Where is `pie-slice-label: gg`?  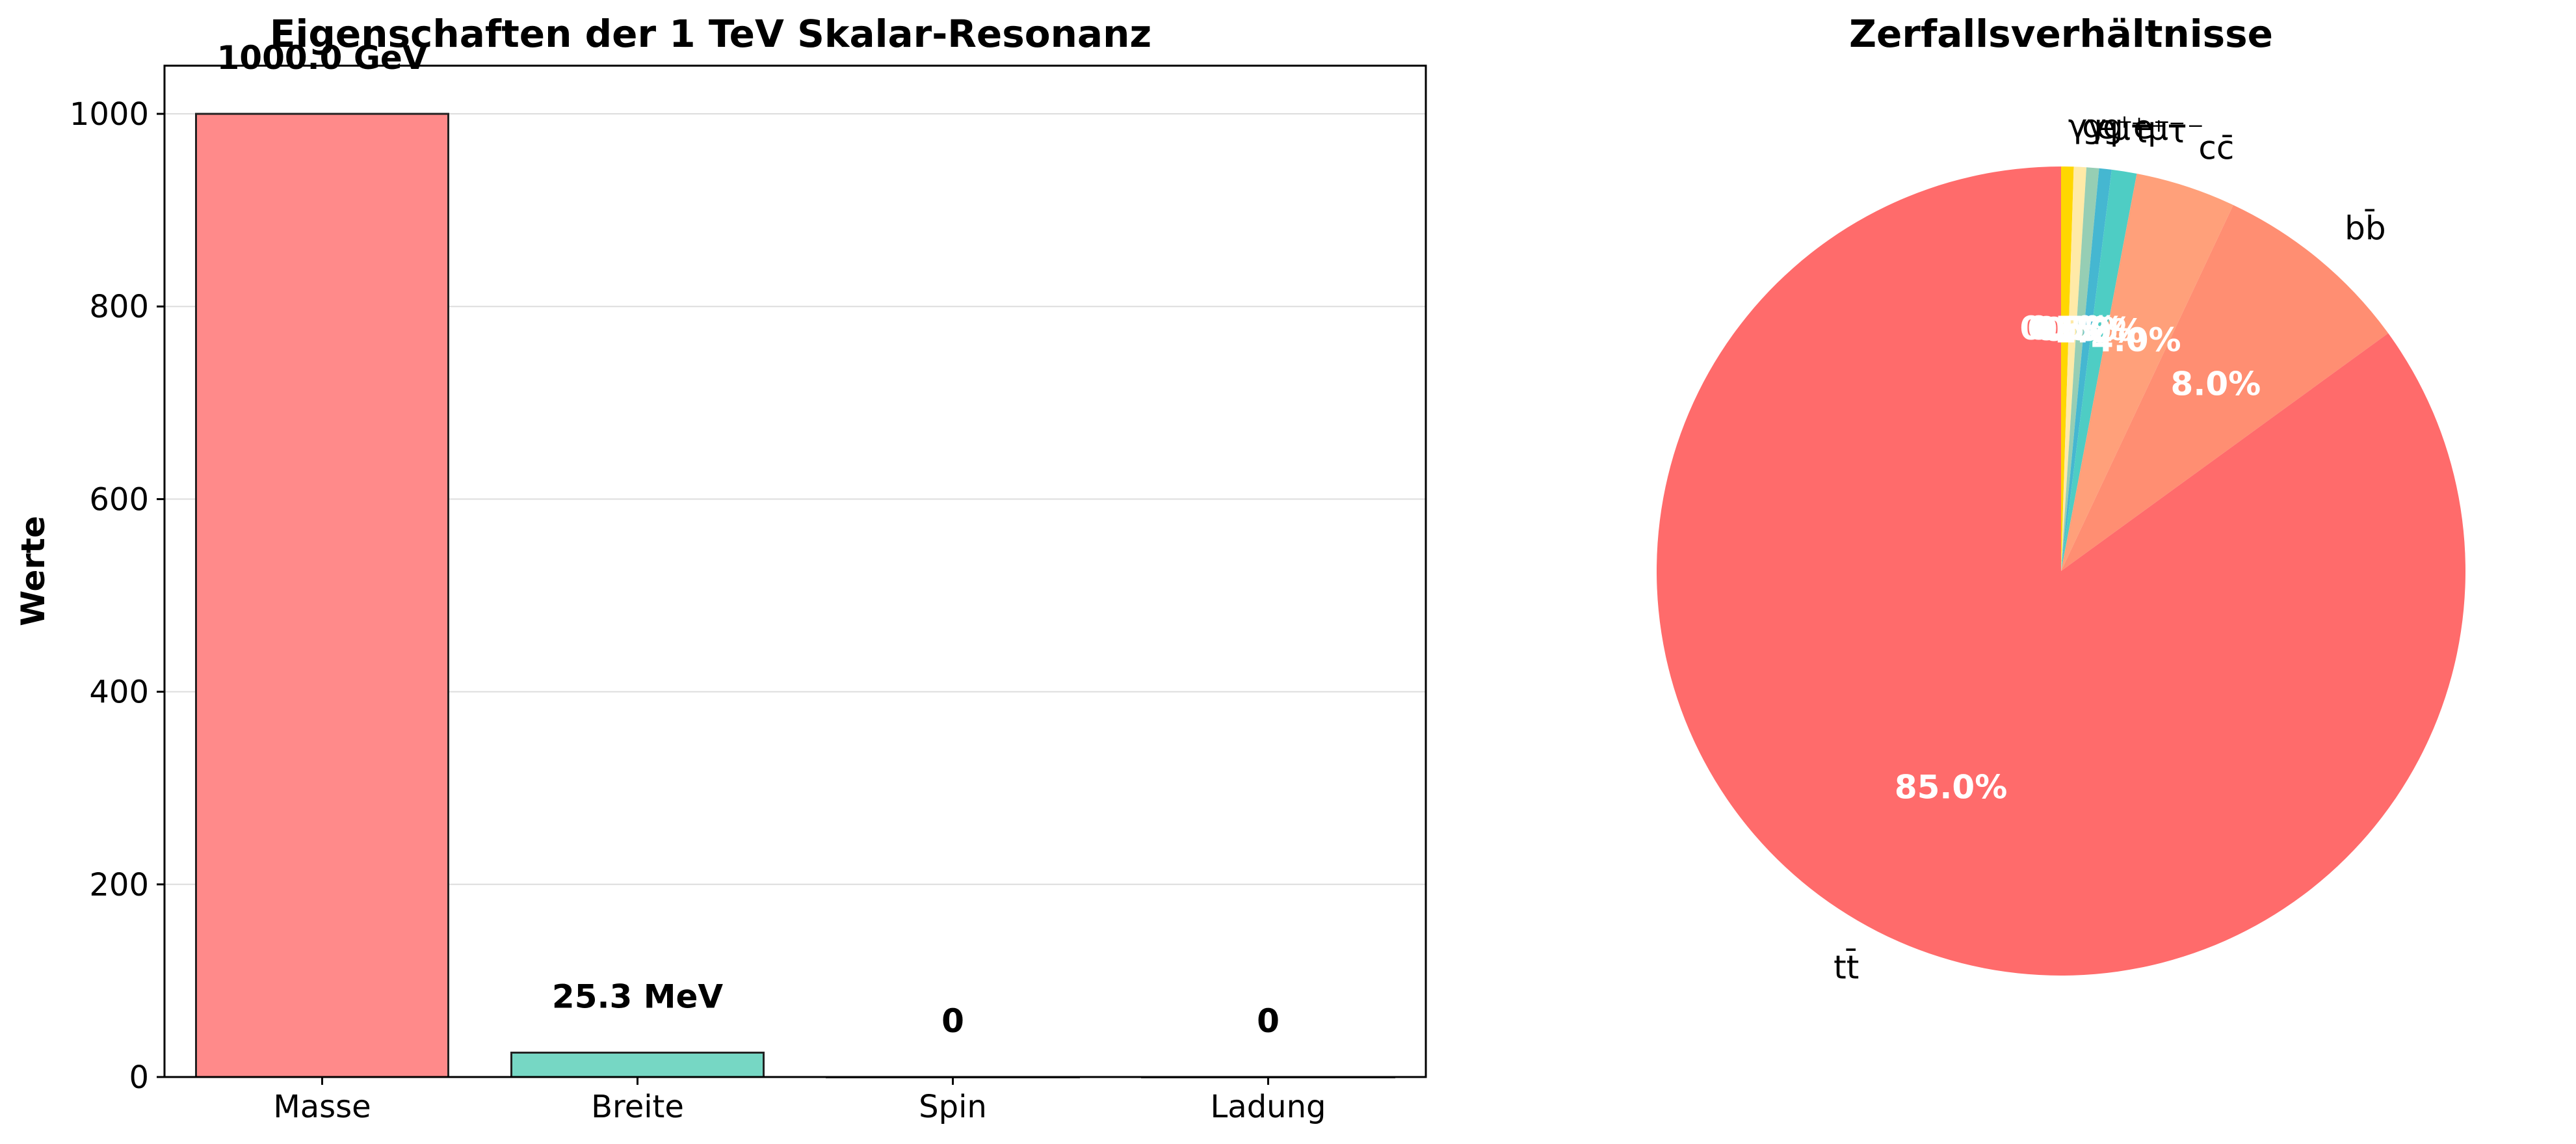 pie-slice-label: gg is located at coordinates (2102, 127).